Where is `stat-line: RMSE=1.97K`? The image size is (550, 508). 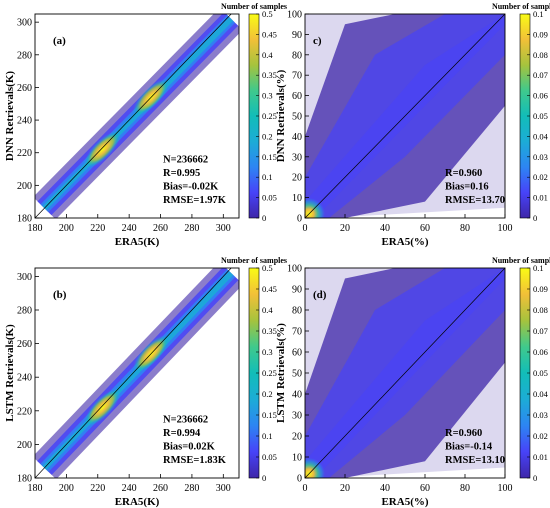
stat-line: RMSE=1.97K is located at coordinates (195, 200).